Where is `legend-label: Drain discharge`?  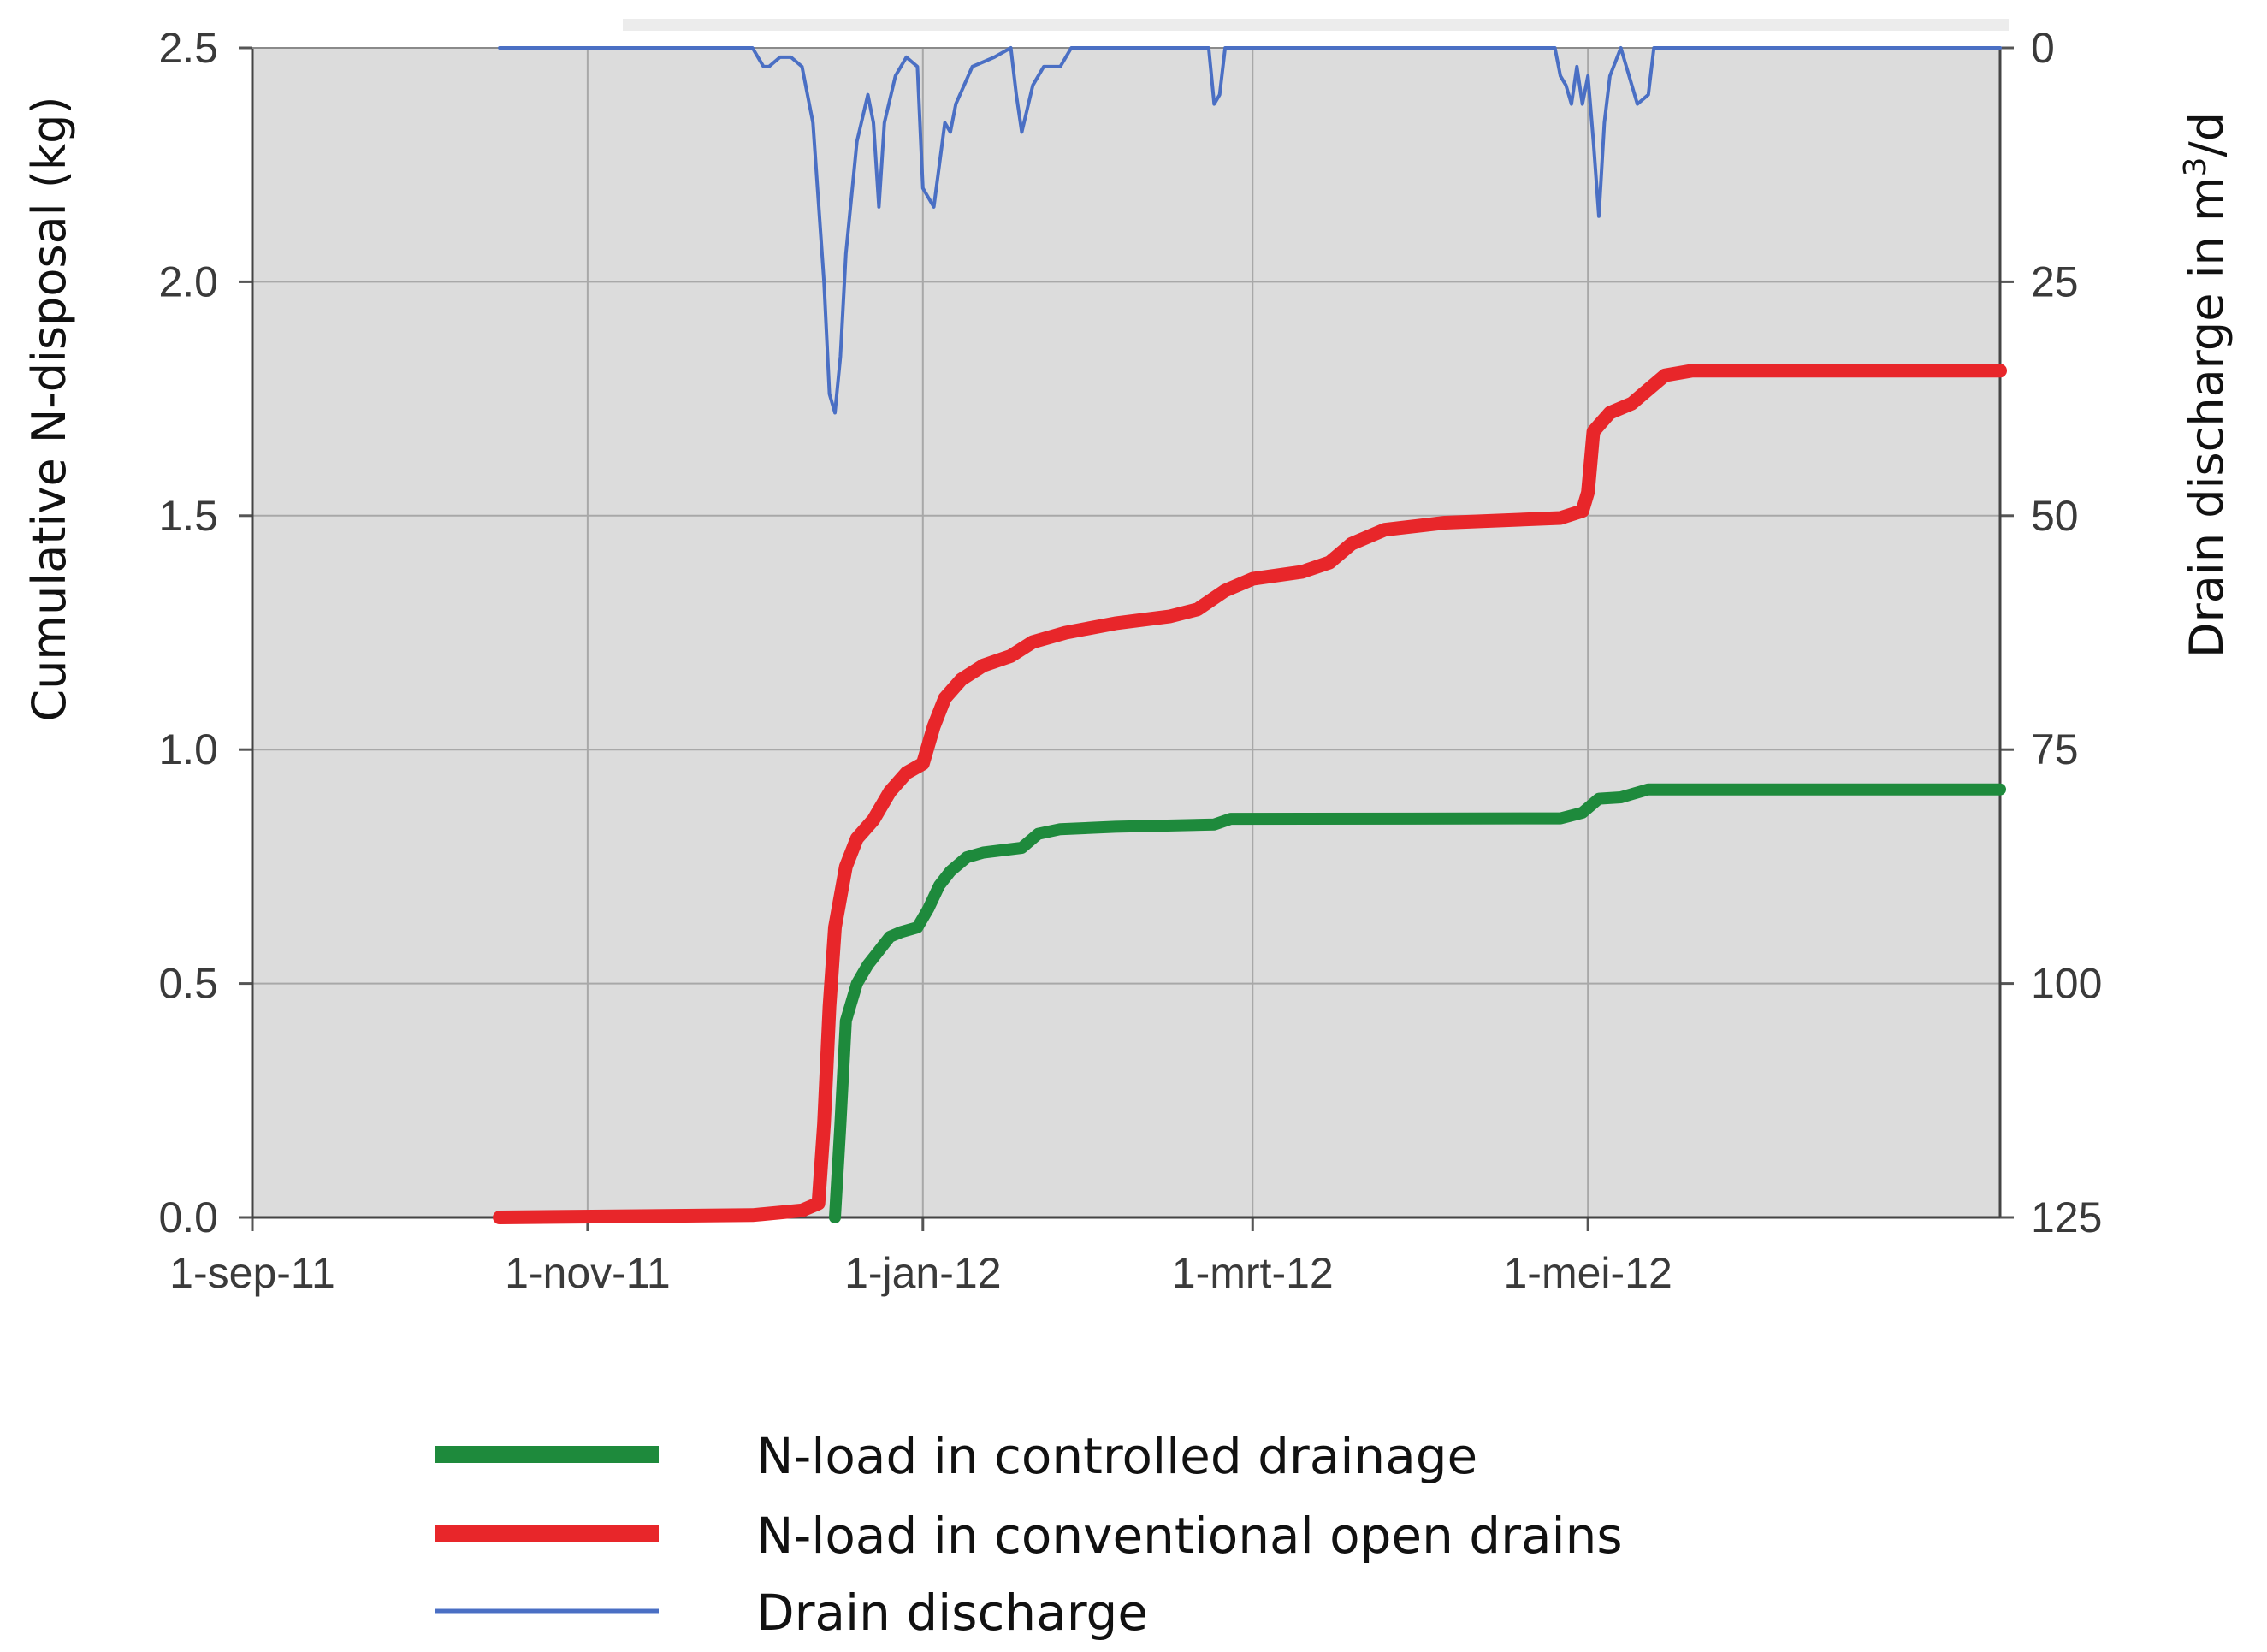
legend-label: Drain discharge is located at coordinates (952, 1613).